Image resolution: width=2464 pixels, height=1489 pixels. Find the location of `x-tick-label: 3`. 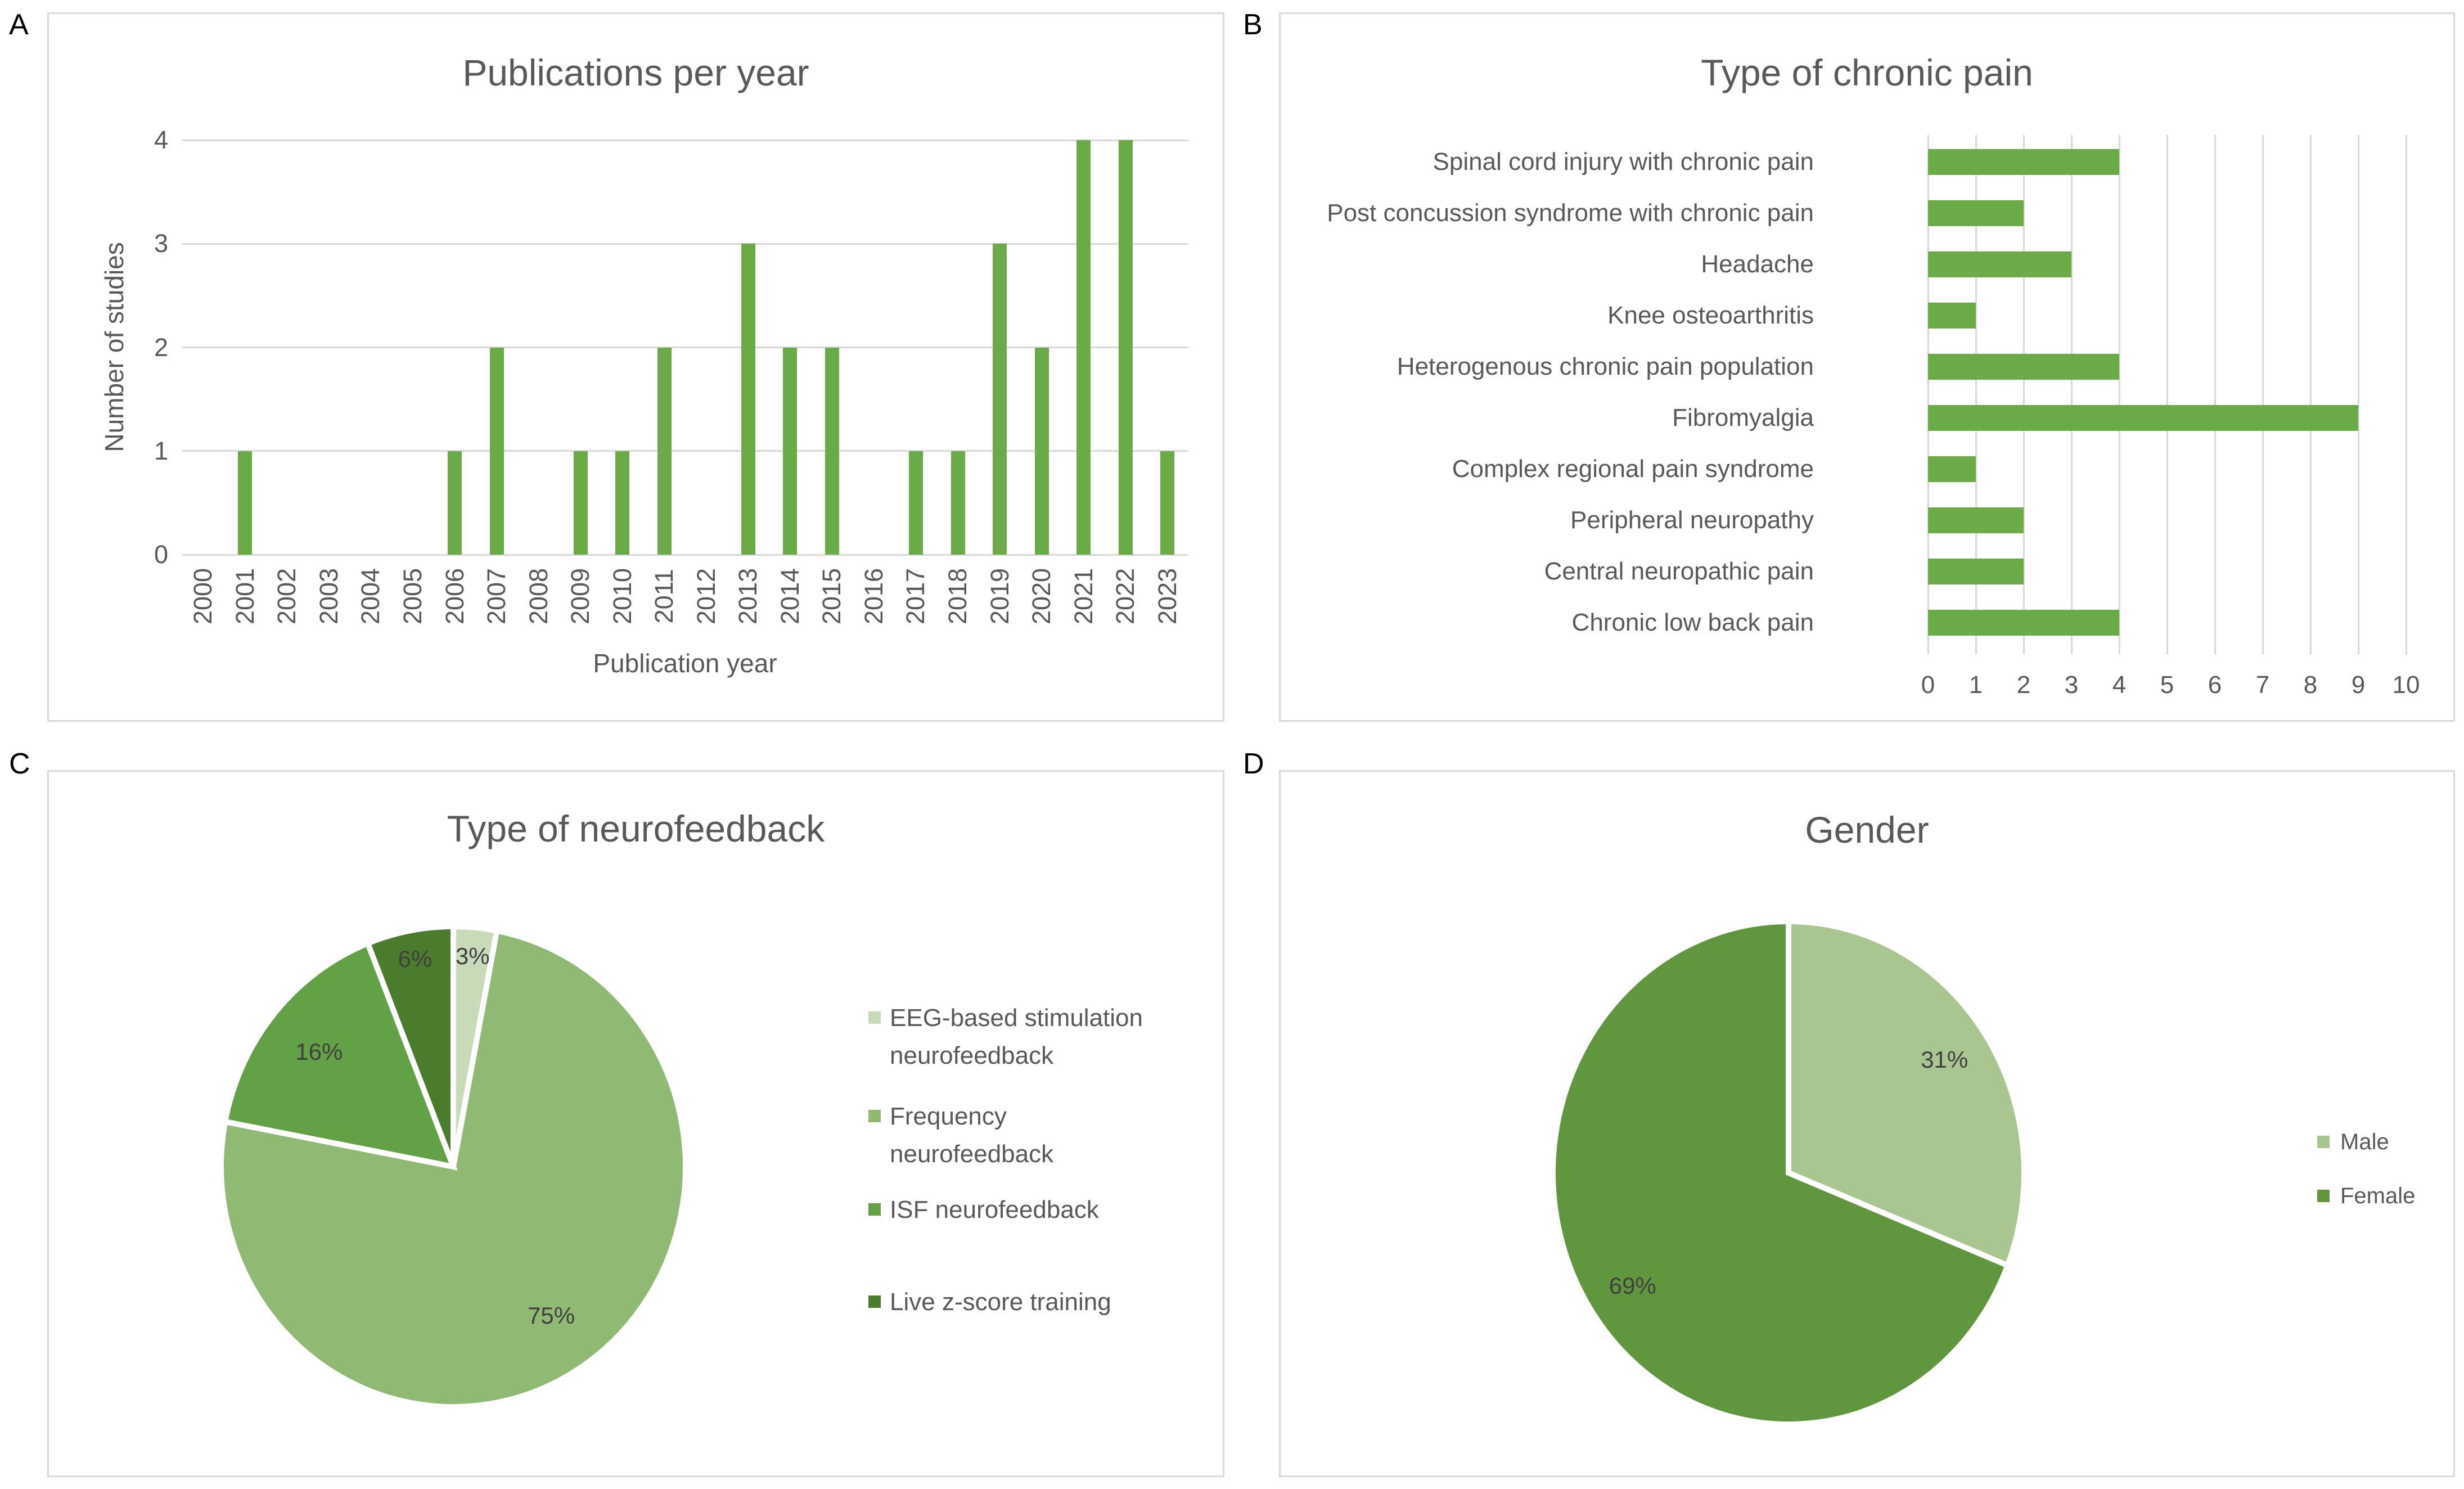

x-tick-label: 3 is located at coordinates (2071, 685).